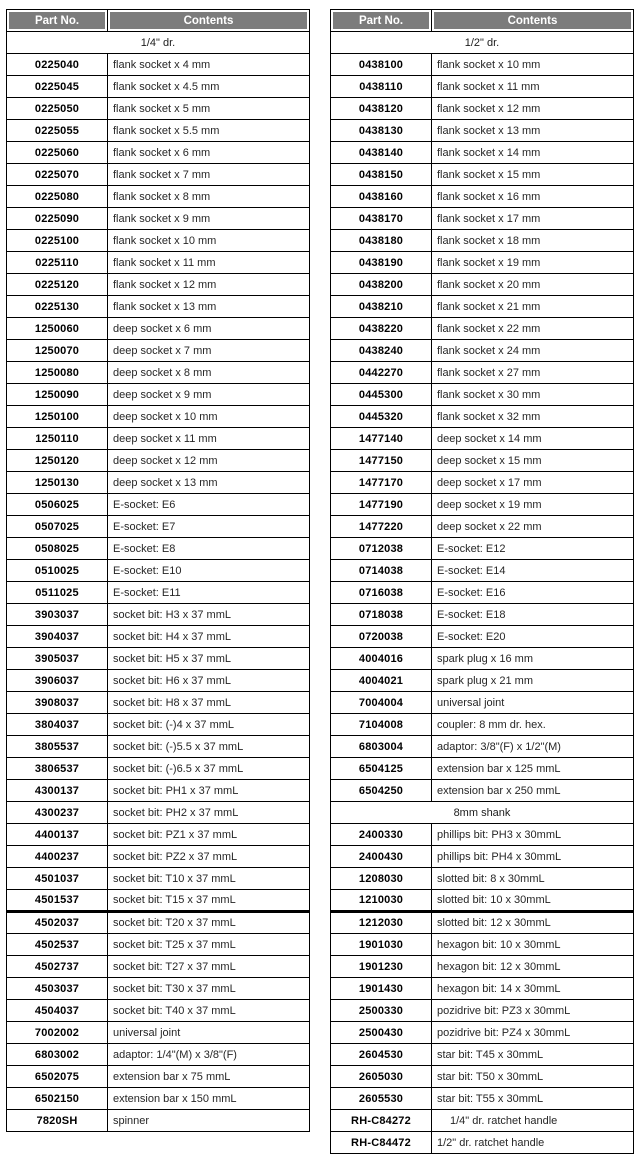 The height and width of the screenshot is (1174, 640). Describe the element at coordinates (532, 394) in the screenshot. I see `contents-cell: flank socket x 30 mm` at that location.